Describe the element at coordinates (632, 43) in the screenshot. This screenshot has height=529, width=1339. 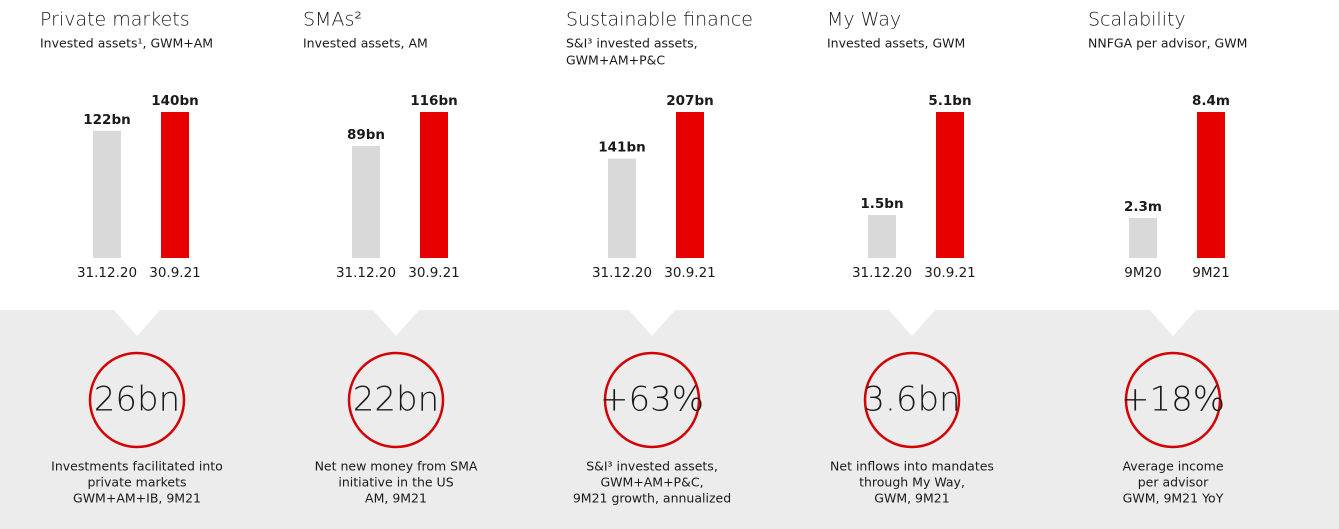
I see `chart-subtitle: S&I³ invested assets,` at that location.